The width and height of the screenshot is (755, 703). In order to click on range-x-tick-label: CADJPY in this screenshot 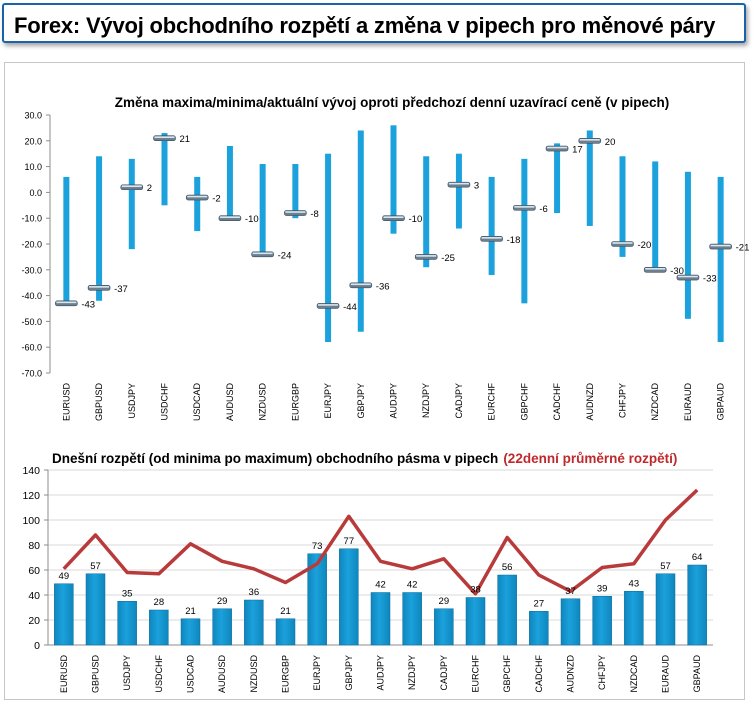, I will do `click(459, 401)`.